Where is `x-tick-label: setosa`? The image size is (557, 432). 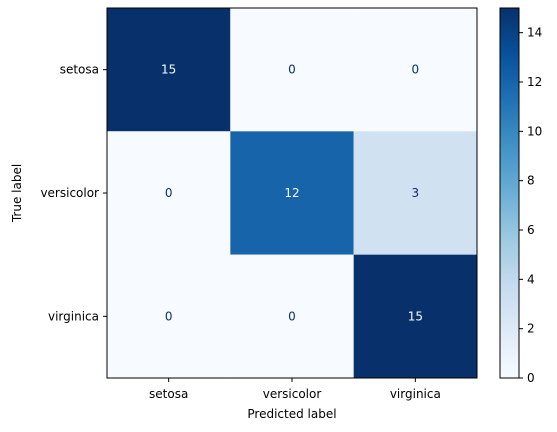 x-tick-label: setosa is located at coordinates (168, 394).